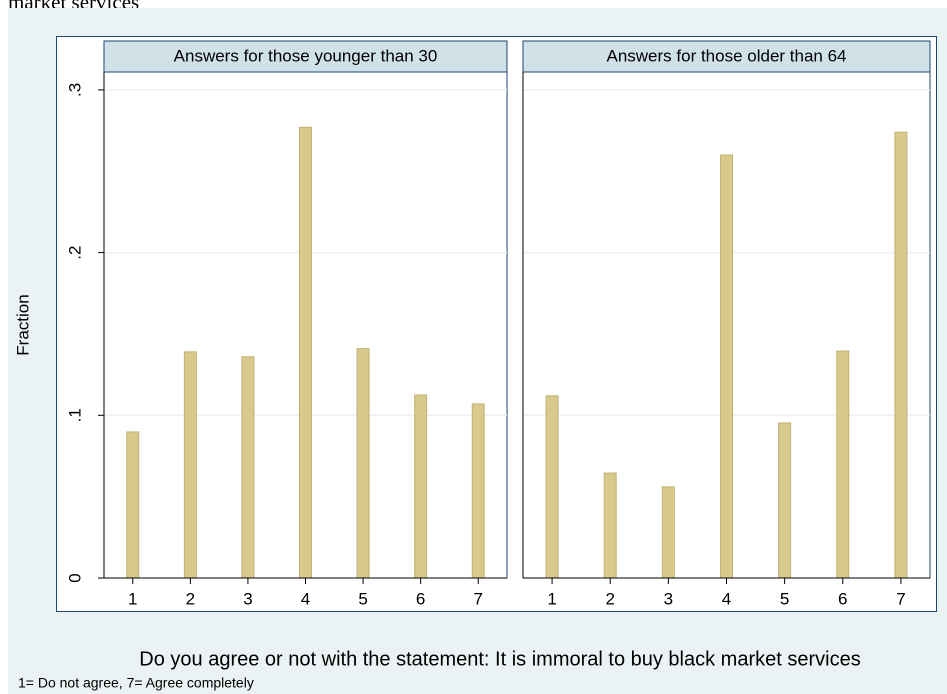  Describe the element at coordinates (22, 324) in the screenshot. I see `y-axis-title: Fraction` at that location.